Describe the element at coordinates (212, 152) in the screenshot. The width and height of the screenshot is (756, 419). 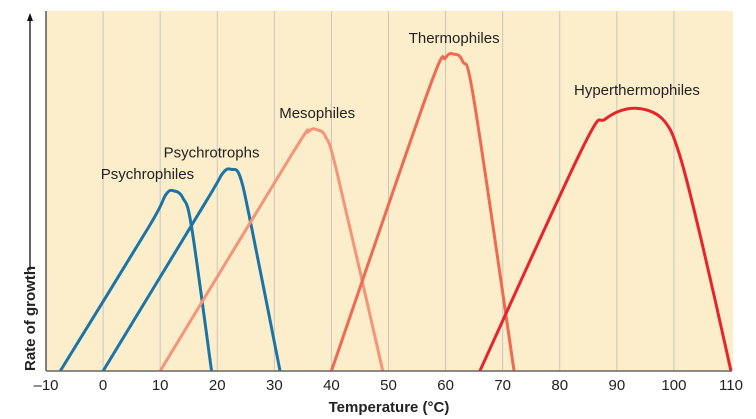
I see `series-label: Psychrotrophs` at that location.